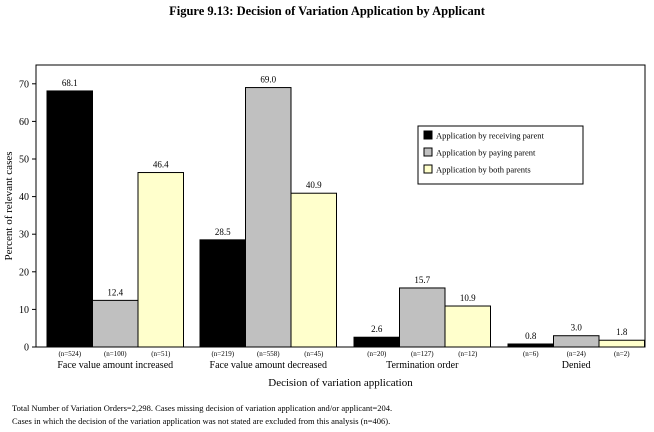  I want to click on n-label: (n=45), so click(314, 354).